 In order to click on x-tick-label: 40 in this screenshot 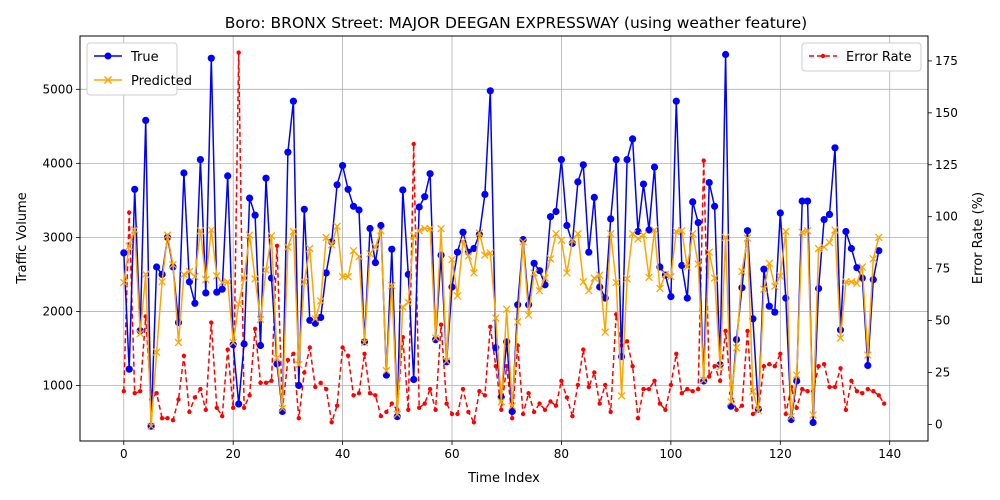, I will do `click(342, 454)`.